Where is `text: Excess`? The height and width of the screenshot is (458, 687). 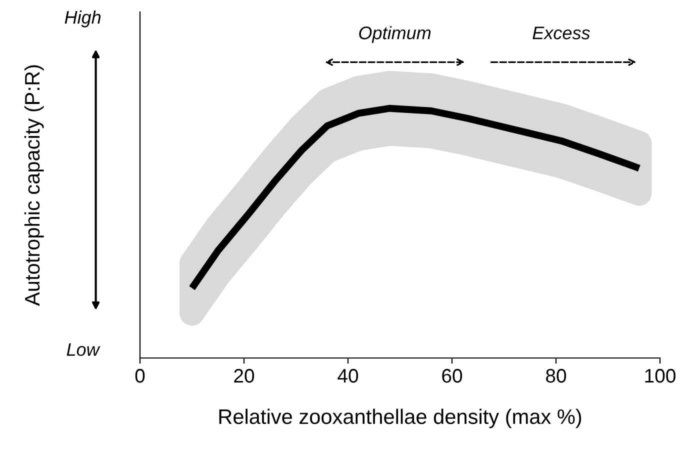
text: Excess is located at coordinates (561, 33).